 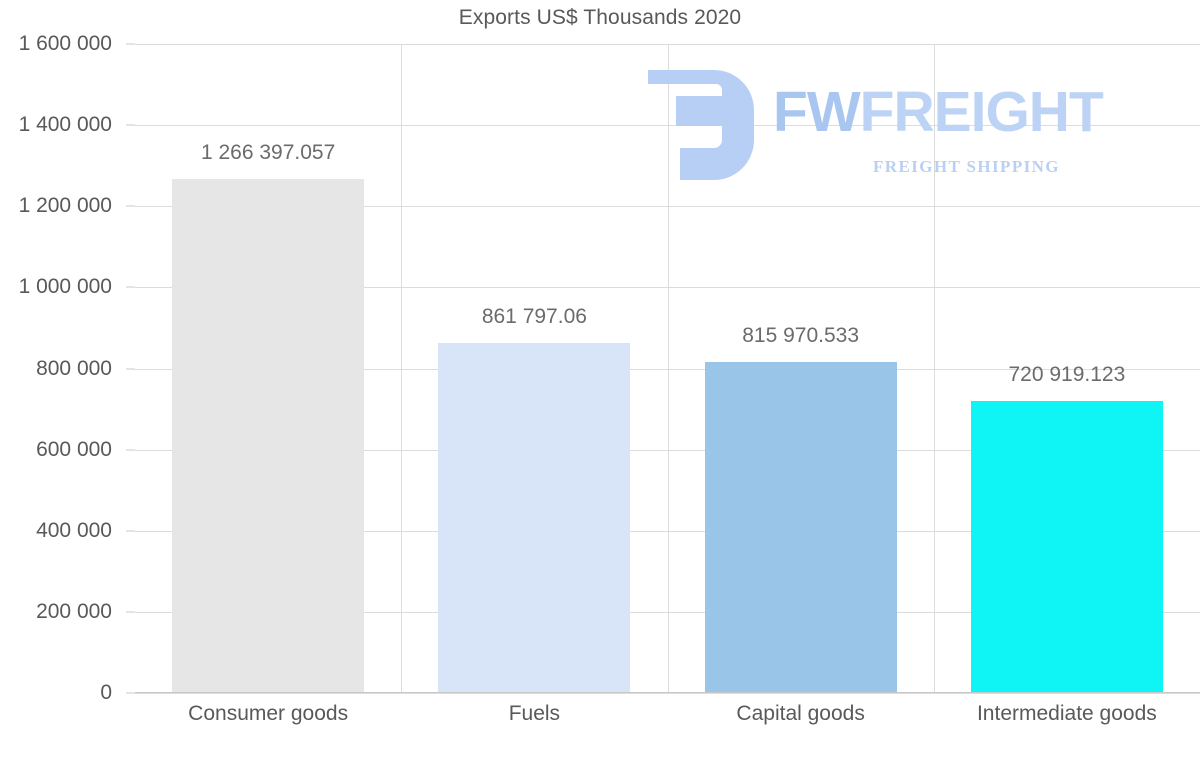 I want to click on y-axis-tick-label: 0, so click(x=106, y=692).